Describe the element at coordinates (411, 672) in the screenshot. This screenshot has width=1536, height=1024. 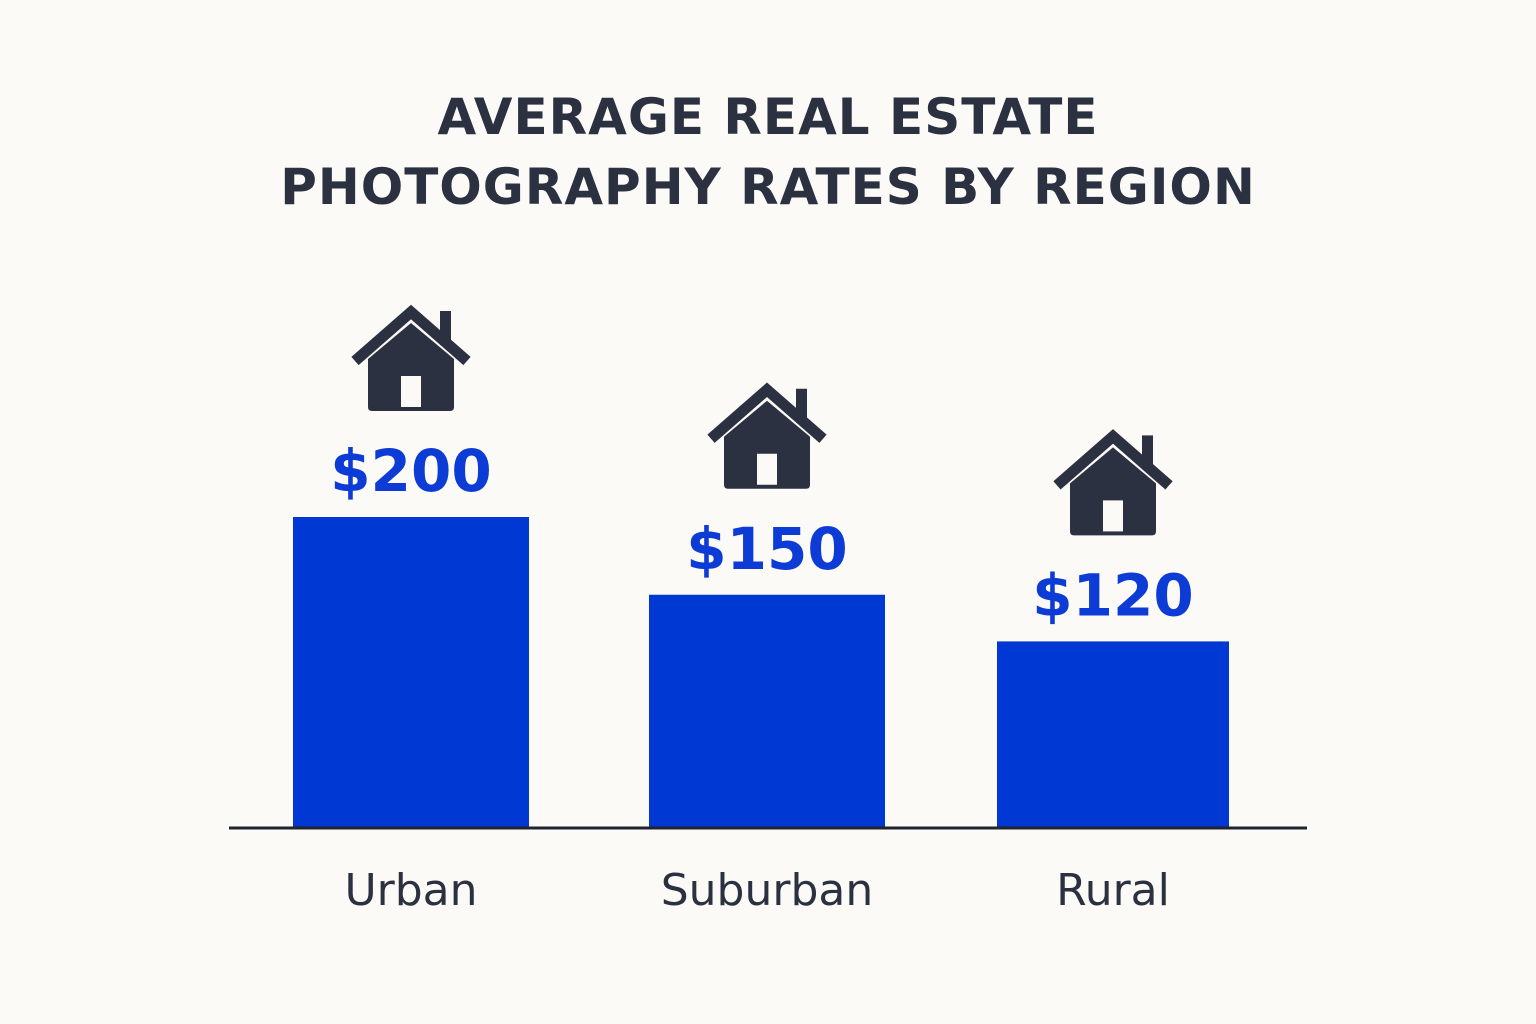
I see `bar-urban` at that location.